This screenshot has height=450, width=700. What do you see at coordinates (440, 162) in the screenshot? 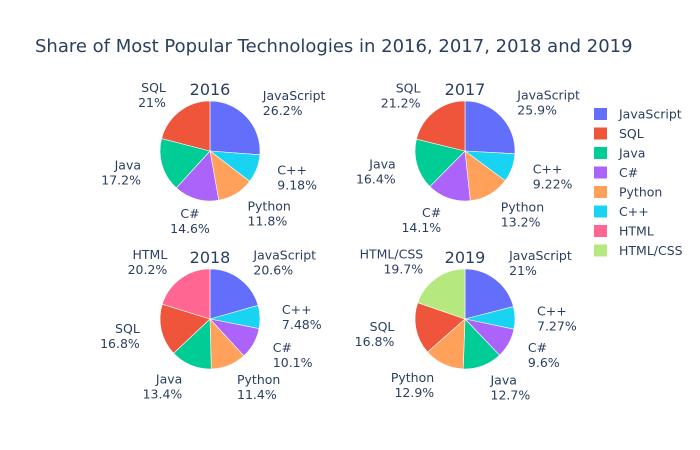
I see `slice-2017-java` at bounding box center [440, 162].